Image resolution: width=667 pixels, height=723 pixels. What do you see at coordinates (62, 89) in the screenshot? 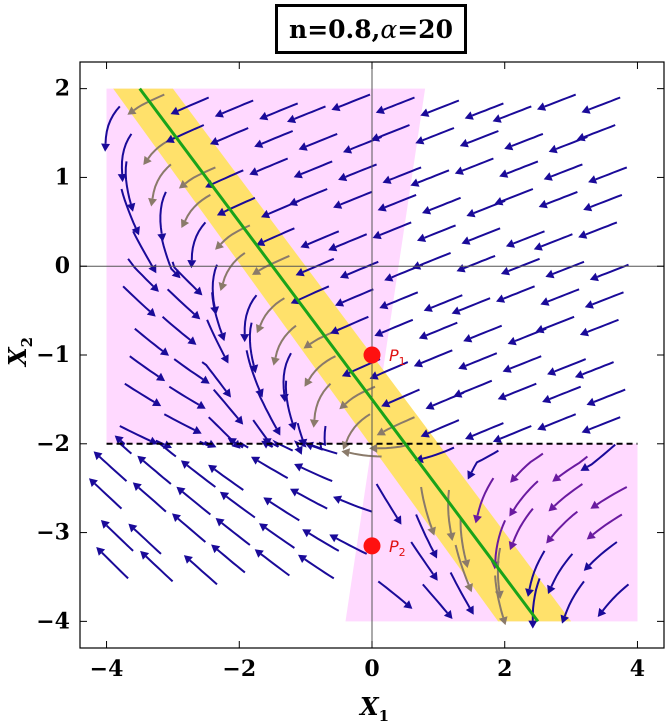
I see `y-tick-label: 2` at bounding box center [62, 89].